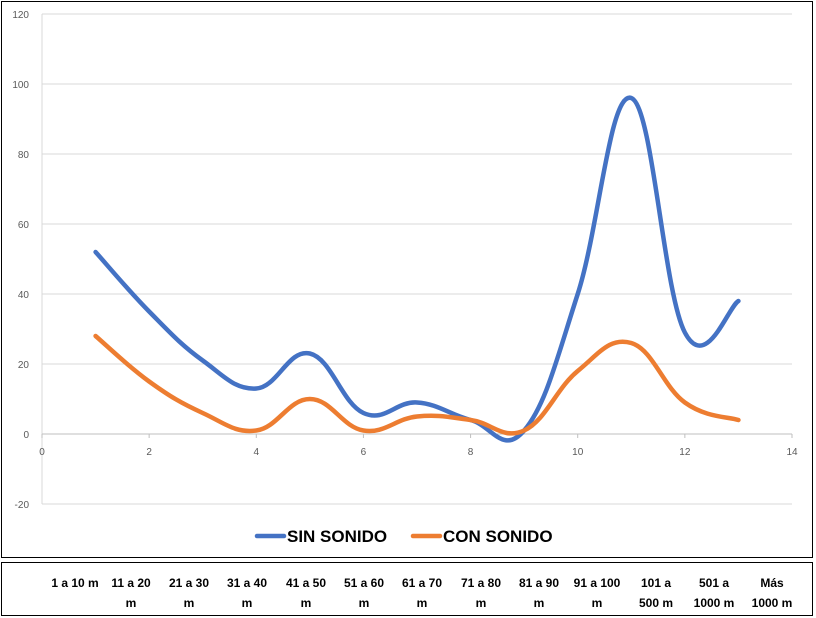 The height and width of the screenshot is (618, 816). What do you see at coordinates (597, 593) in the screenshot?
I see `category-label-10: 91 a 100 m` at bounding box center [597, 593].